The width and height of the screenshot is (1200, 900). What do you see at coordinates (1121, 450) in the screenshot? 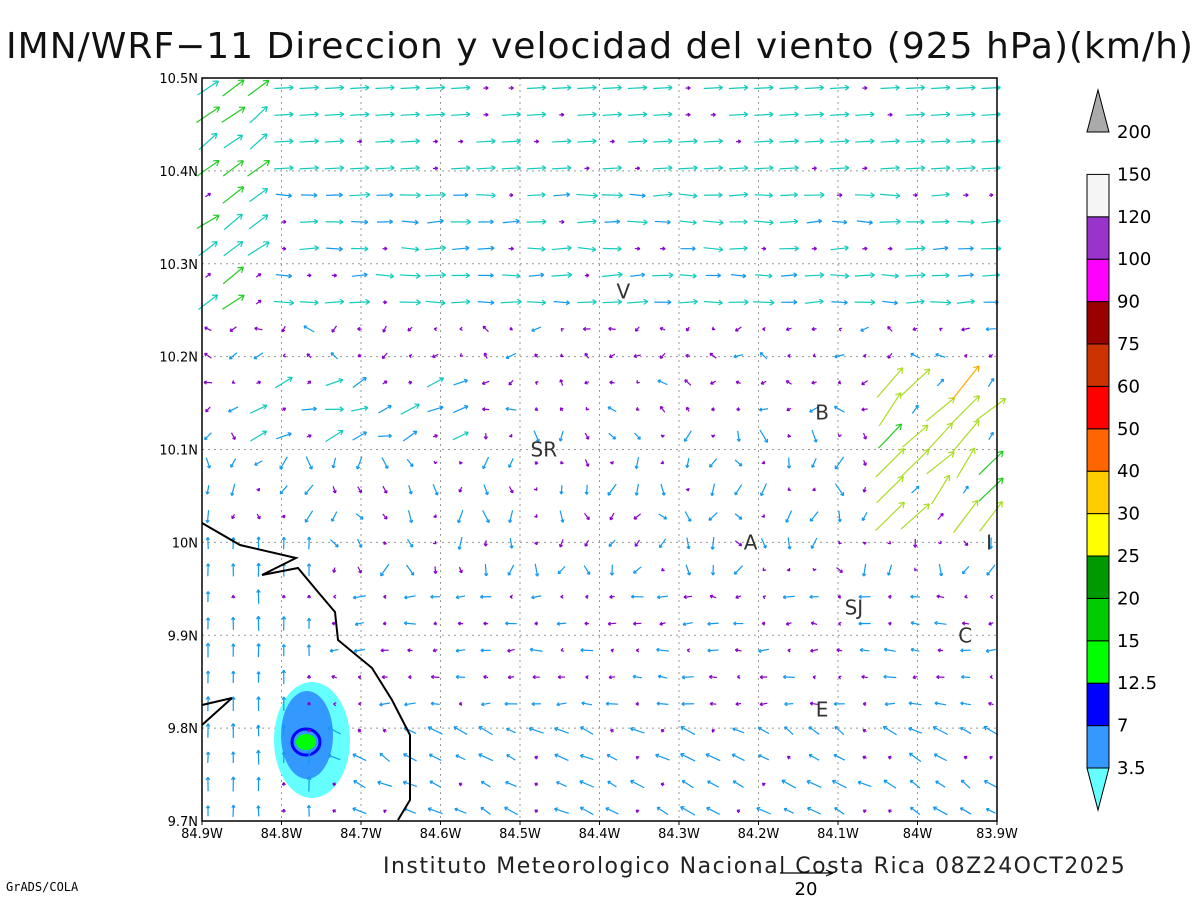
I see `colorbar: 3.5 7 12.5 15 20 25 30 40 50 60 75 90 100 120 150 200` at bounding box center [1121, 450].